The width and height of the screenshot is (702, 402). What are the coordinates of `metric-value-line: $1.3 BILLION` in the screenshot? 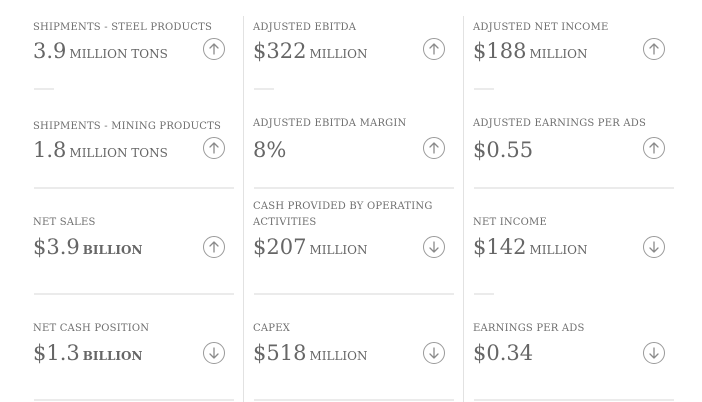 It's located at (87, 353).